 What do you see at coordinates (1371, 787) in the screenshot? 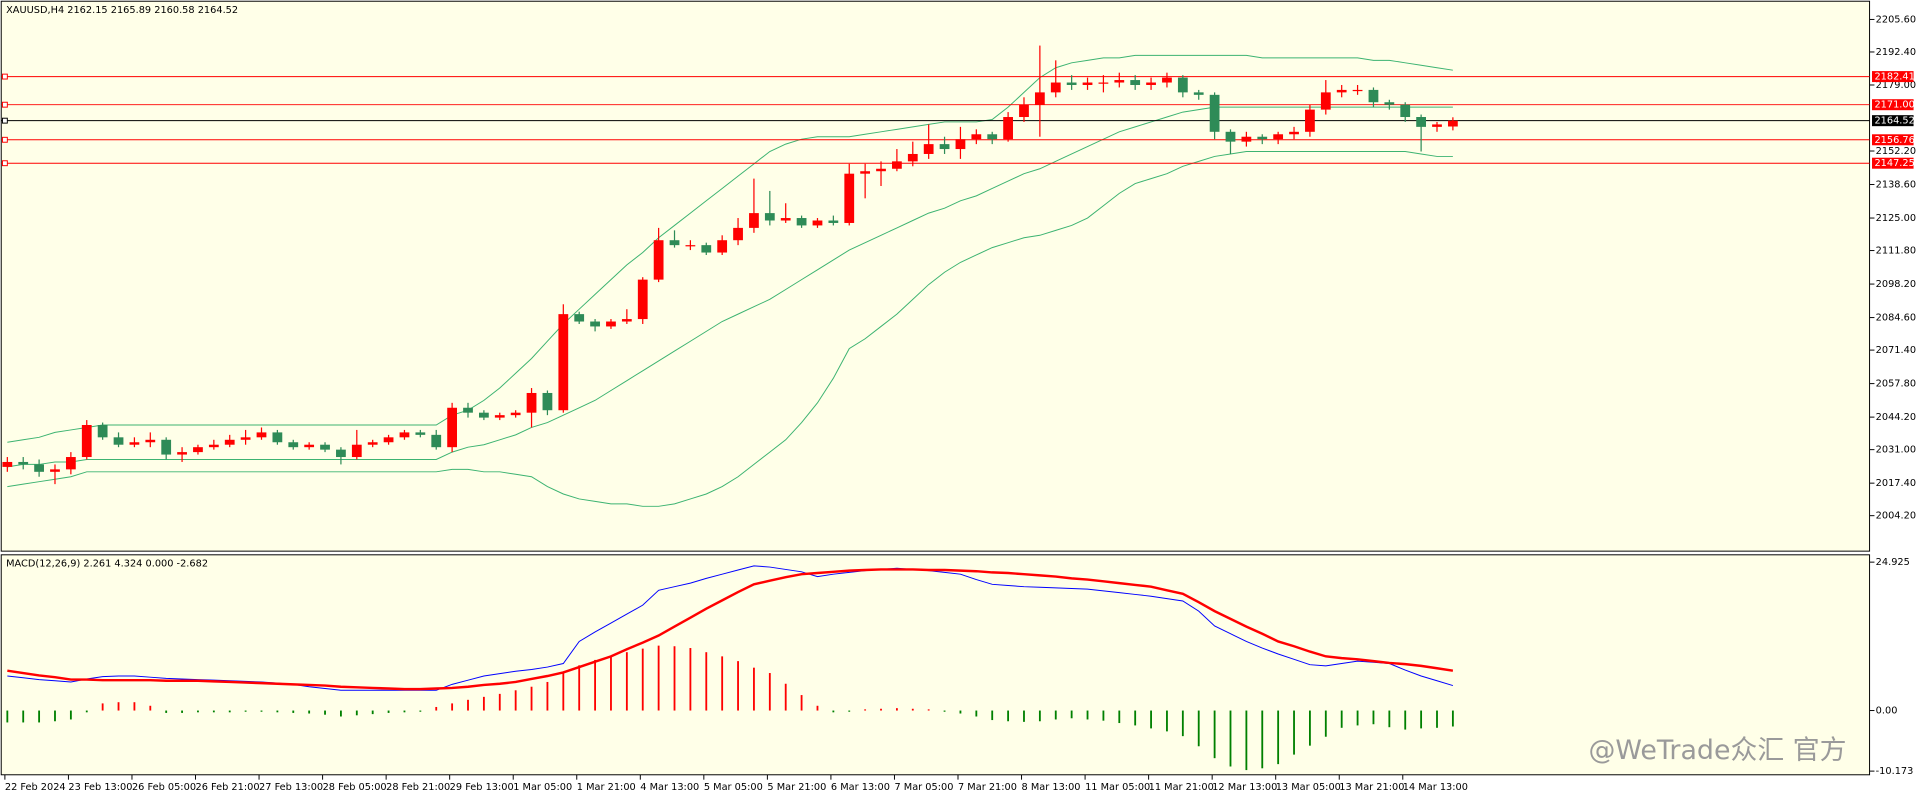
I see `x-tick-label: 13 Mar 21:00` at bounding box center [1371, 787].